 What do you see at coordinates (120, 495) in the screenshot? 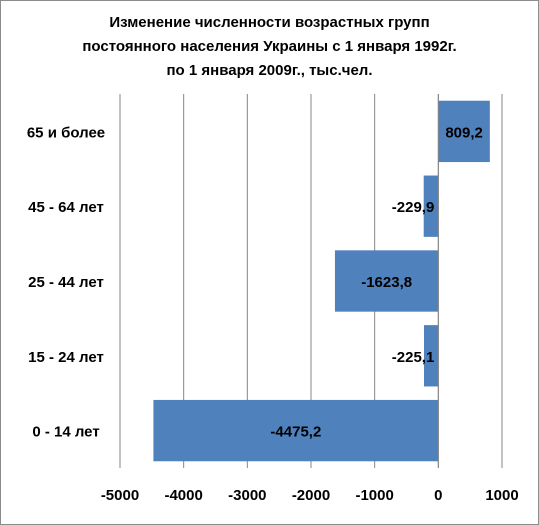
I see `x-tick-label: -5000` at bounding box center [120, 495].